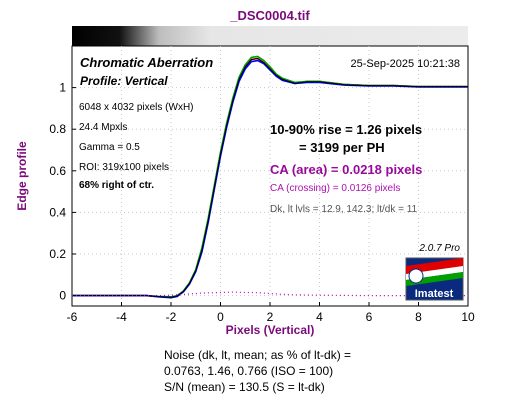  What do you see at coordinates (434, 294) in the screenshot?
I see `logo-text: Imatest` at bounding box center [434, 294].